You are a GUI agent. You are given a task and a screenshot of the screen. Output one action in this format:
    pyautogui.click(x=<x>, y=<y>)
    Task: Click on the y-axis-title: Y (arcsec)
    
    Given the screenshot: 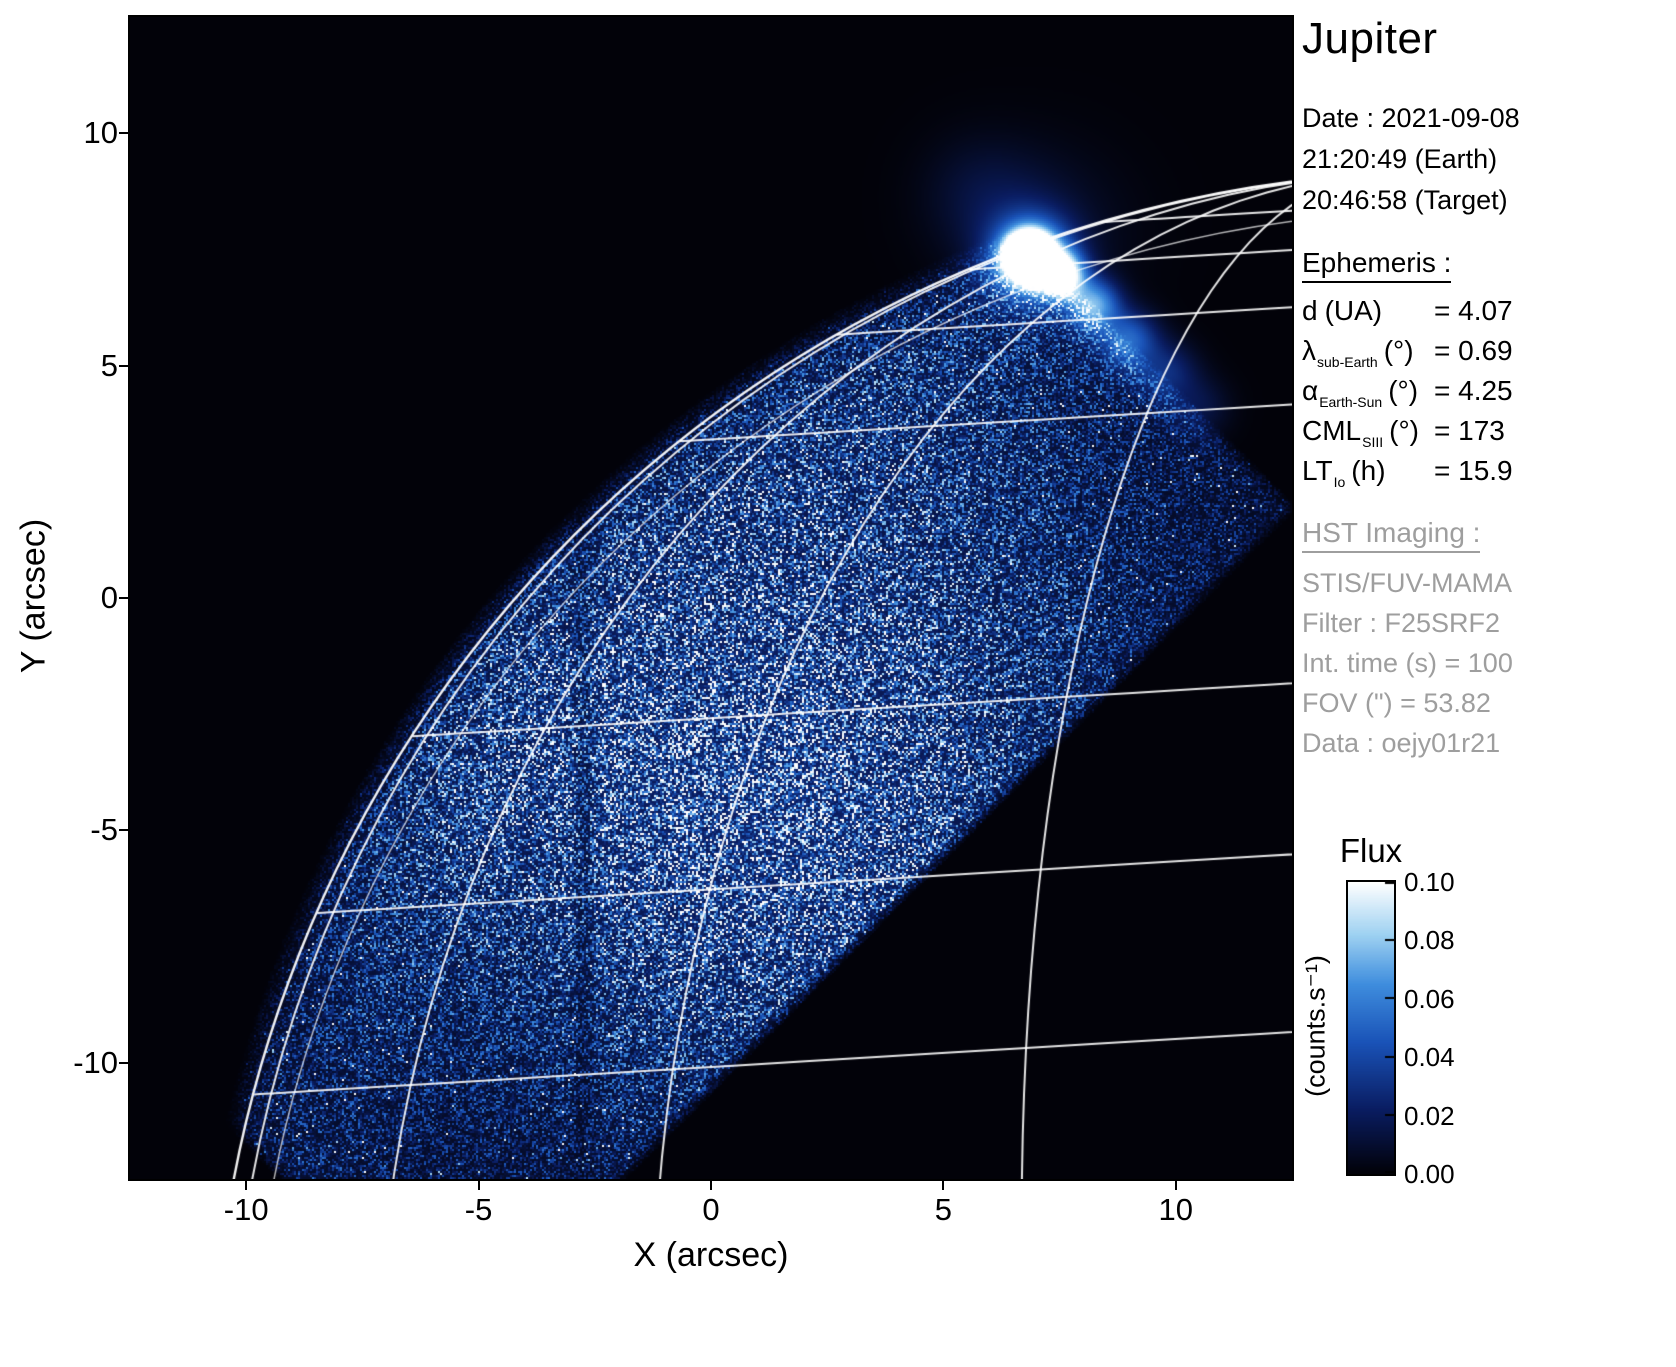 What is the action you would take?
    pyautogui.click(x=33, y=596)
    